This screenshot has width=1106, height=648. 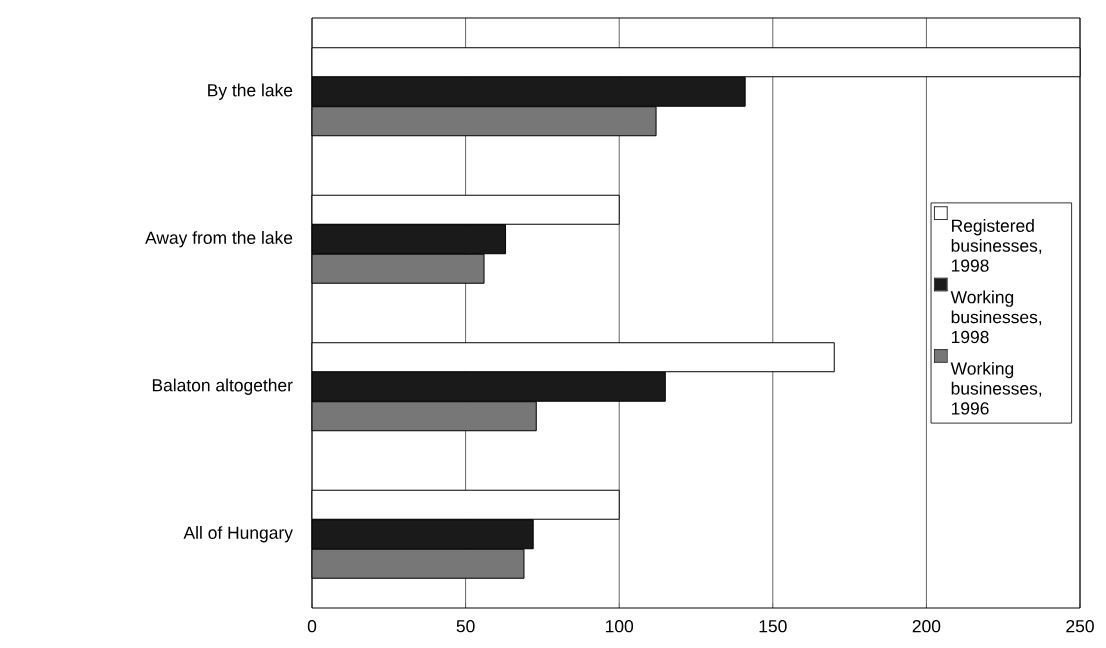 I want to click on legend-label: Working businesses, 1996, so click(x=996, y=388).